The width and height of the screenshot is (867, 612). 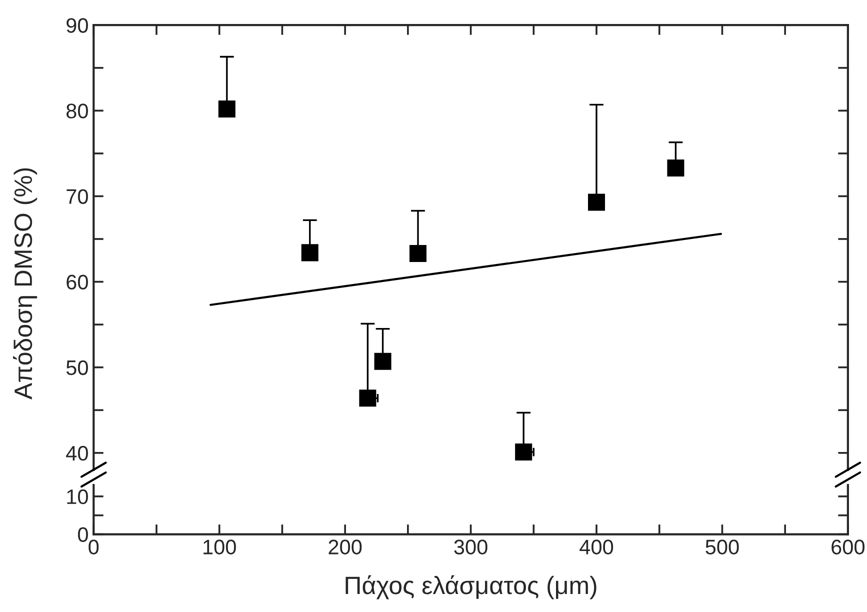 I want to click on x-axis-title: Πάχος ελάσματος (μm), so click(x=471, y=587).